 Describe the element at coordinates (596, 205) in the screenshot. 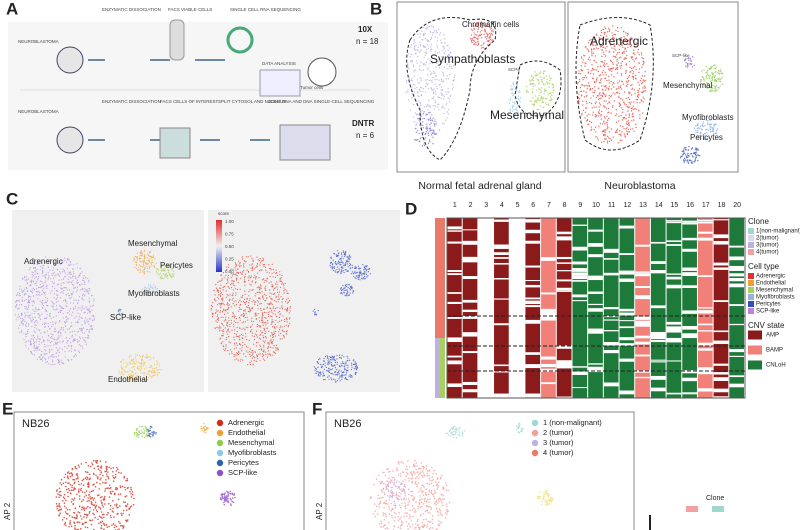

I see `column-label: 10` at that location.